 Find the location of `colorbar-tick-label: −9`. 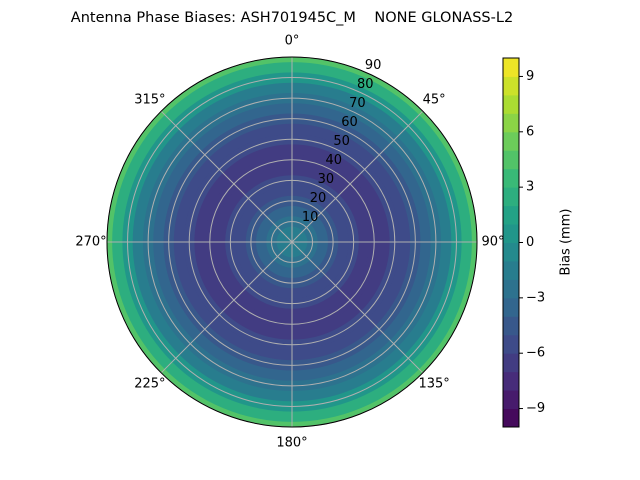

colorbar-tick-label: −9 is located at coordinates (535, 408).